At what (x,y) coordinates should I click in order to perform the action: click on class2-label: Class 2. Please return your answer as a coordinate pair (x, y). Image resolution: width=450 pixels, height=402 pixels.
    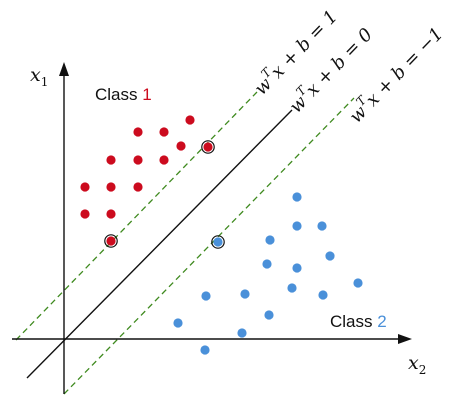
    Looking at the image, I should click on (358, 321).